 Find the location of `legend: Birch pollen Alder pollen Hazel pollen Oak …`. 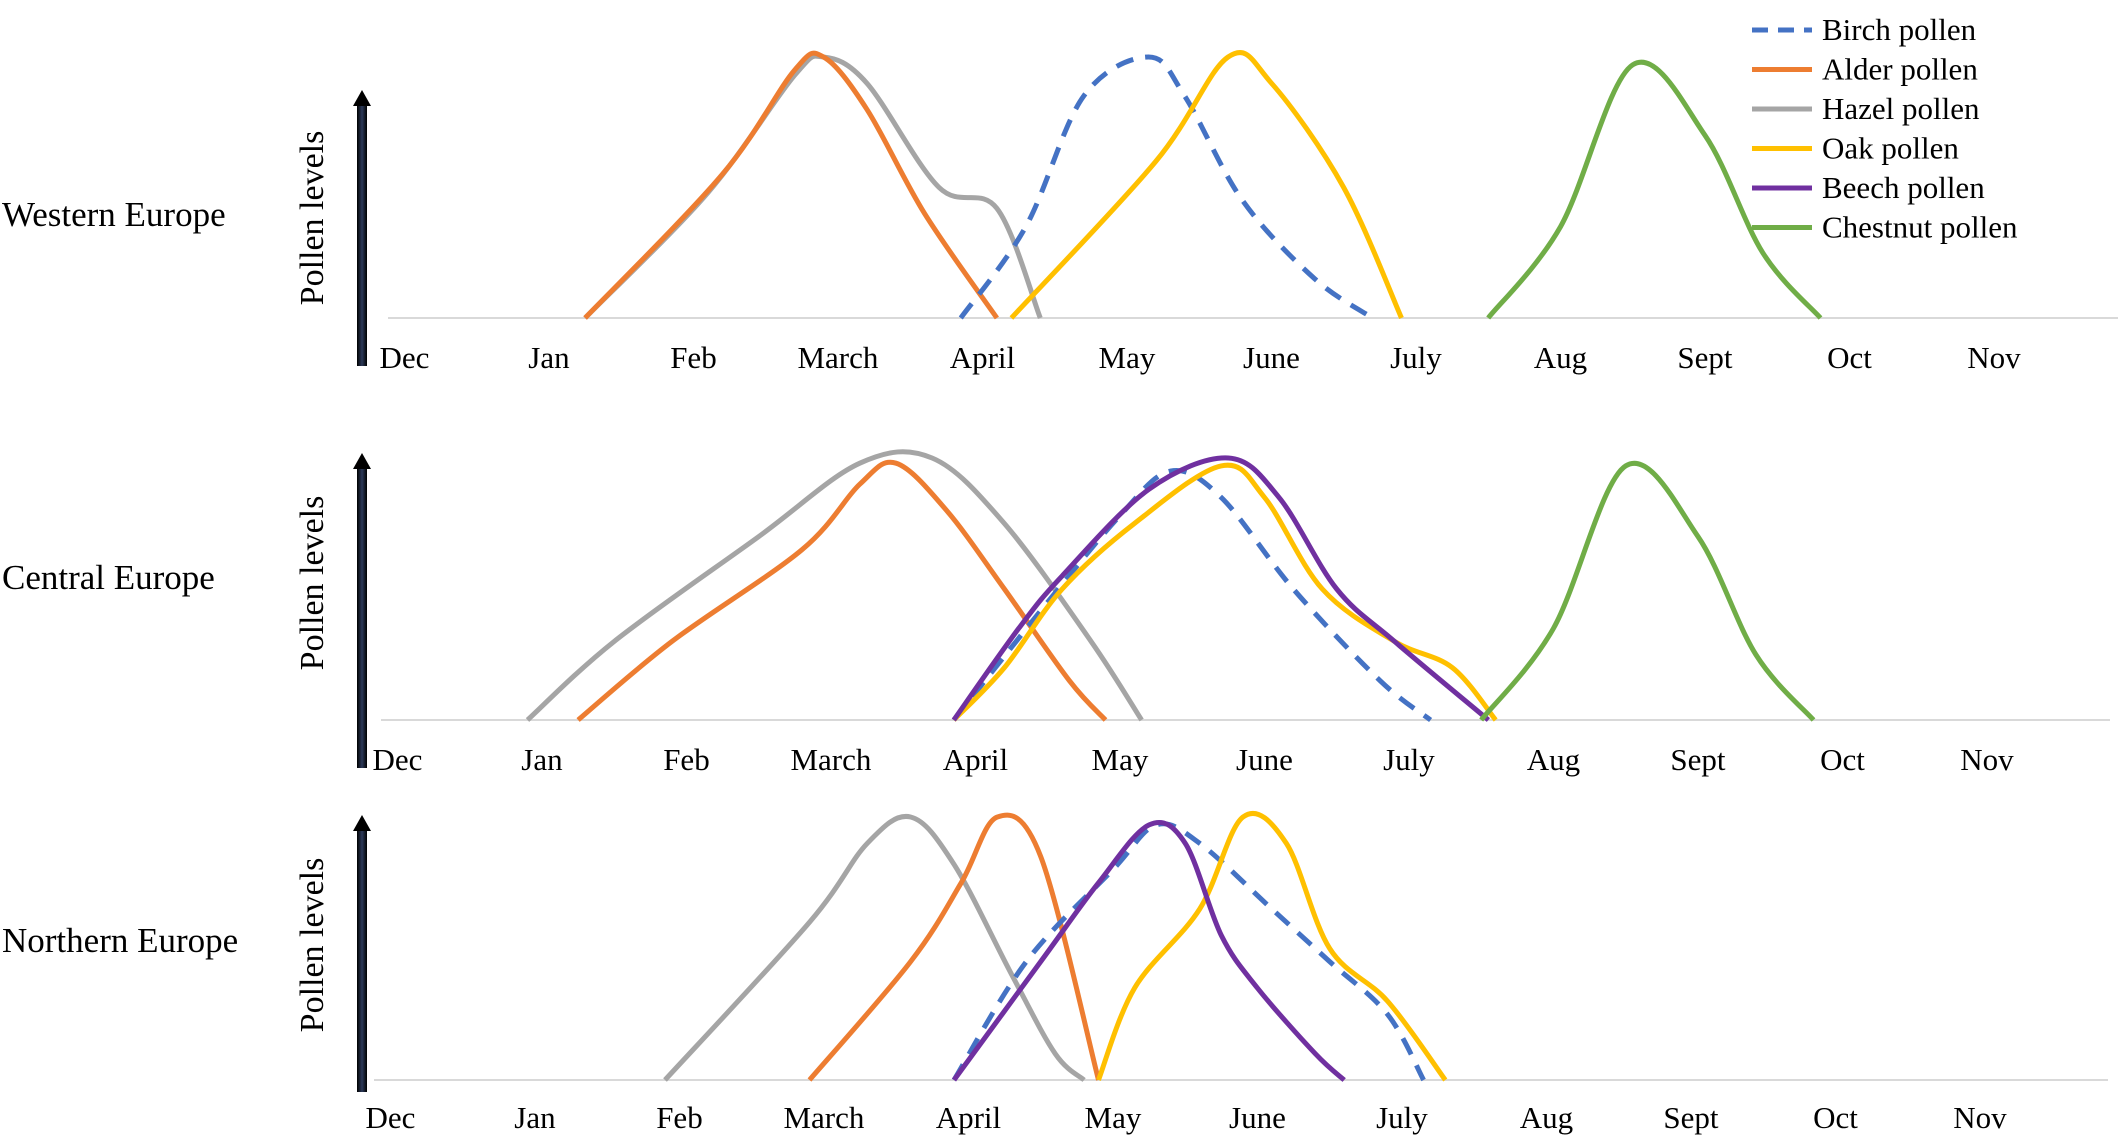

legend: Birch pollen Alder pollen Hazel pollen Oak … is located at coordinates (1885, 128).